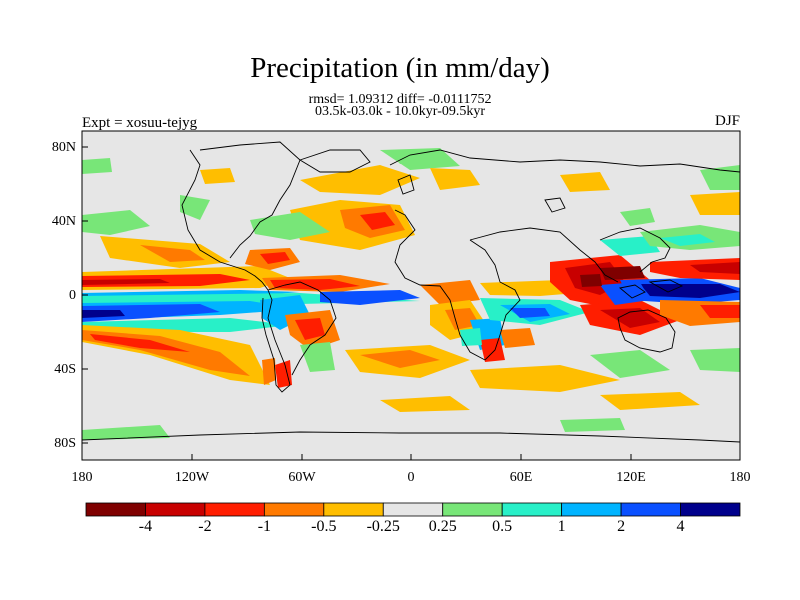  I want to click on colorbar, so click(413, 509).